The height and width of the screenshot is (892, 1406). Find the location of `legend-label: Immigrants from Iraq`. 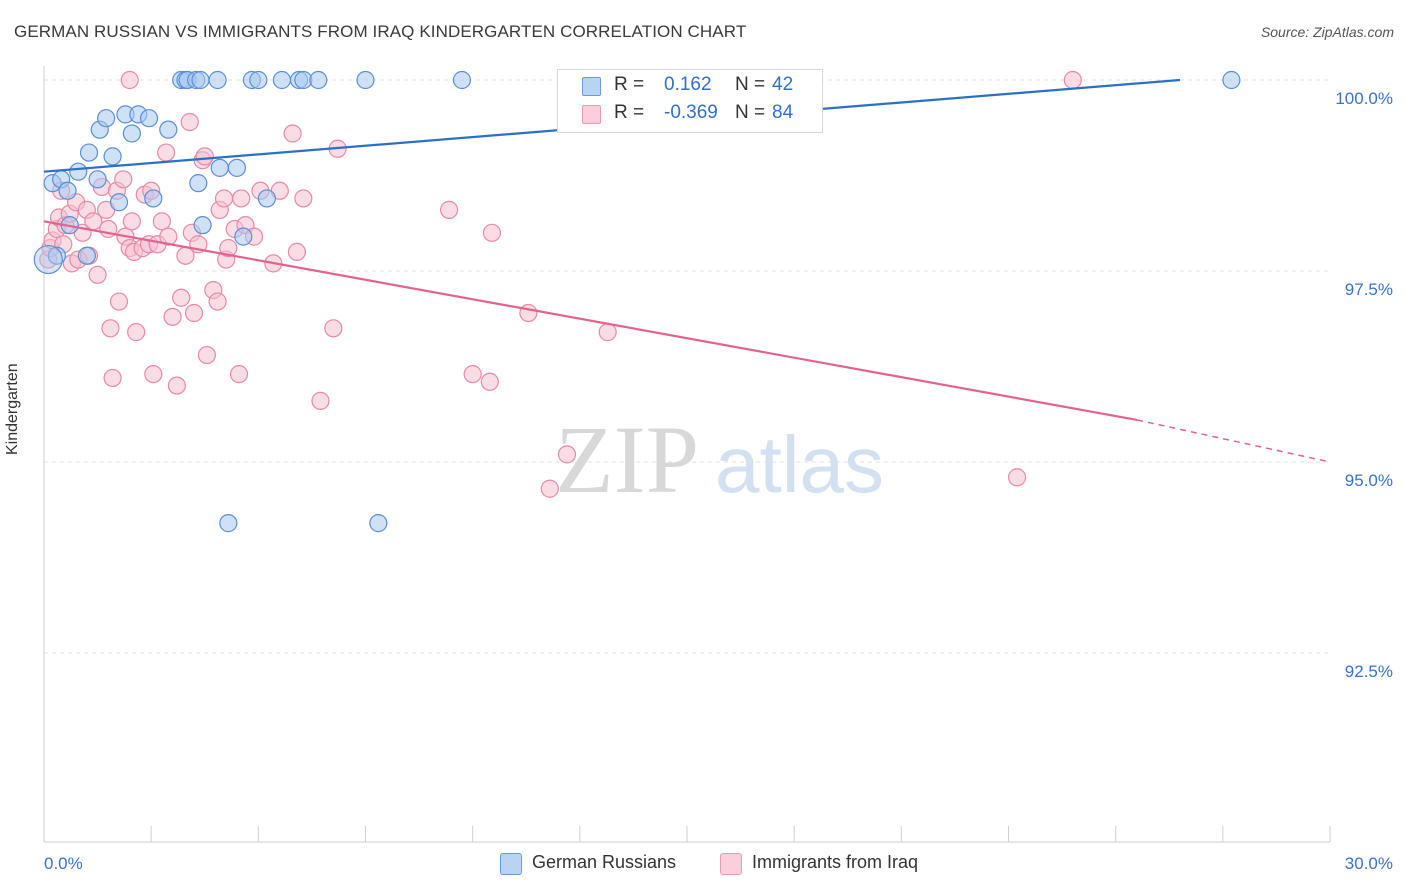

legend-label: Immigrants from Iraq is located at coordinates (835, 862).